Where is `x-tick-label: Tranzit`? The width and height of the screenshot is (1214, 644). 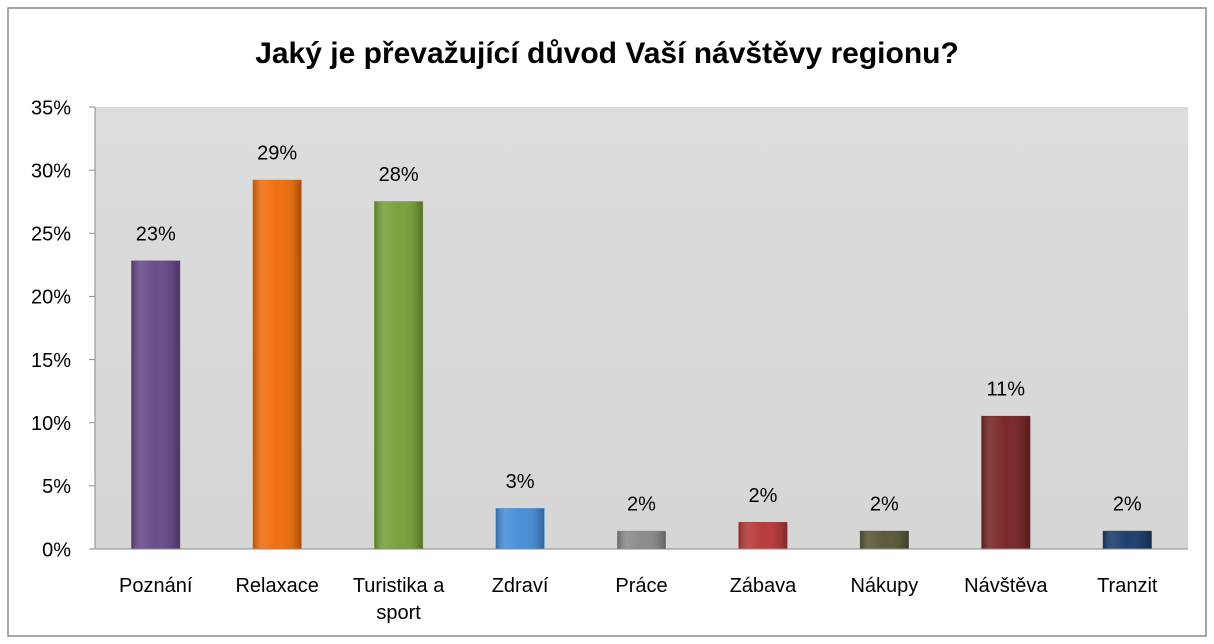 x-tick-label: Tranzit is located at coordinates (1127, 586).